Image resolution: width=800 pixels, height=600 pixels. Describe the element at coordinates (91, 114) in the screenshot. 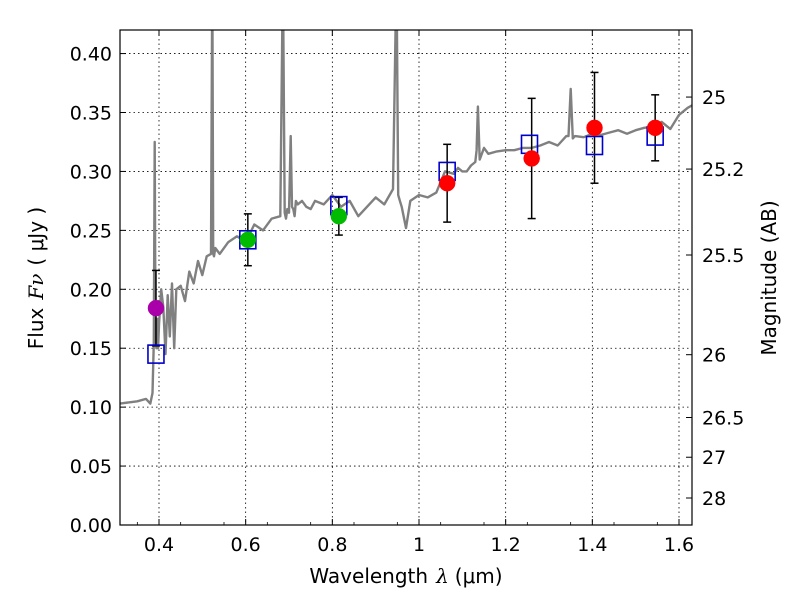

I see `y-tick-label: 0.35` at that location.